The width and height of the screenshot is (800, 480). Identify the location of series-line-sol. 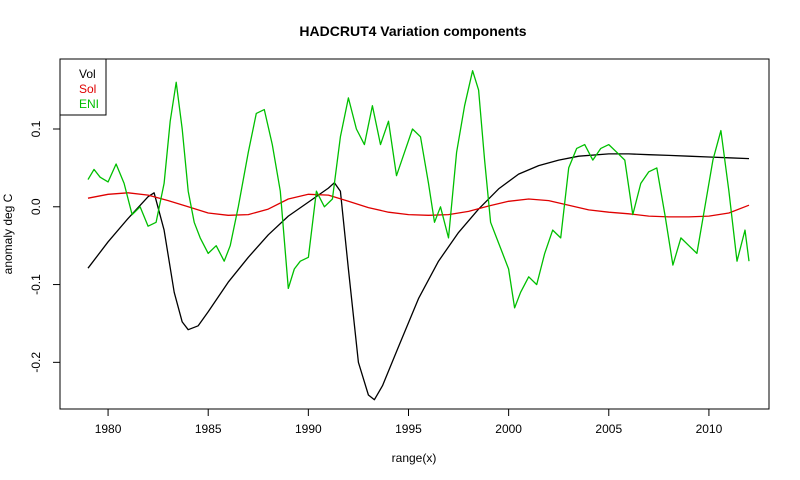
(418, 205).